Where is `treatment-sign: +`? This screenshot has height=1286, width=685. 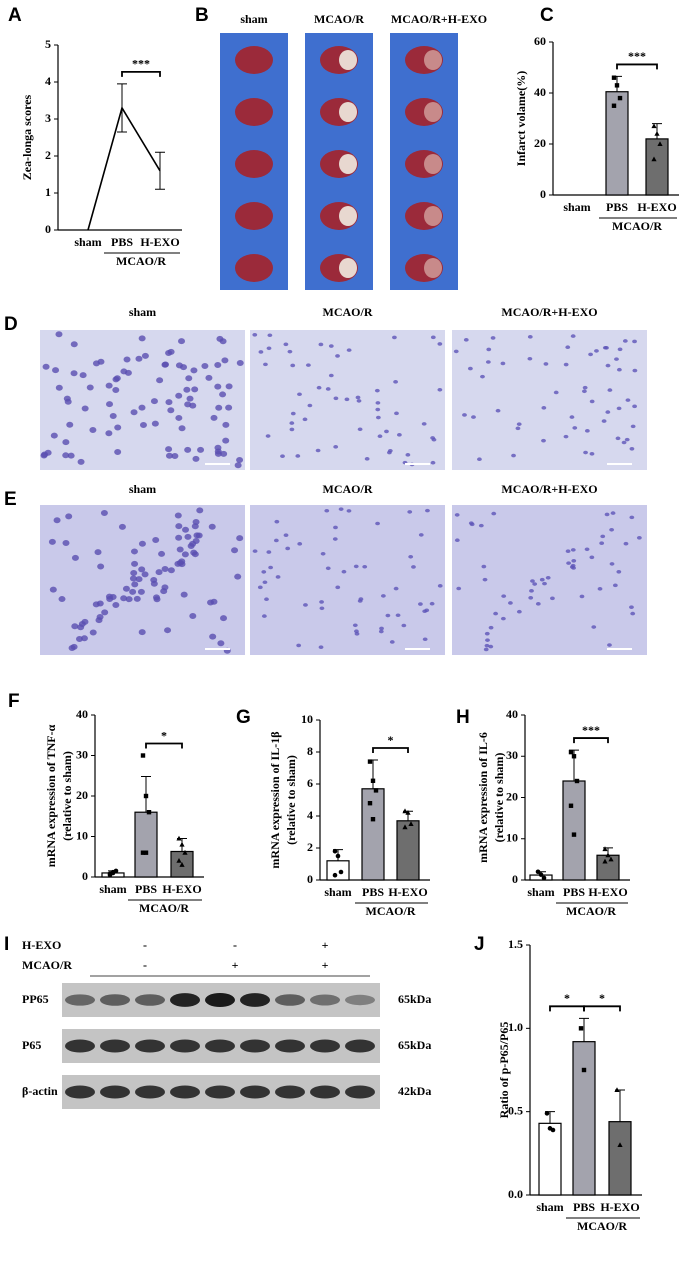
treatment-sign: + is located at coordinates (325, 965).